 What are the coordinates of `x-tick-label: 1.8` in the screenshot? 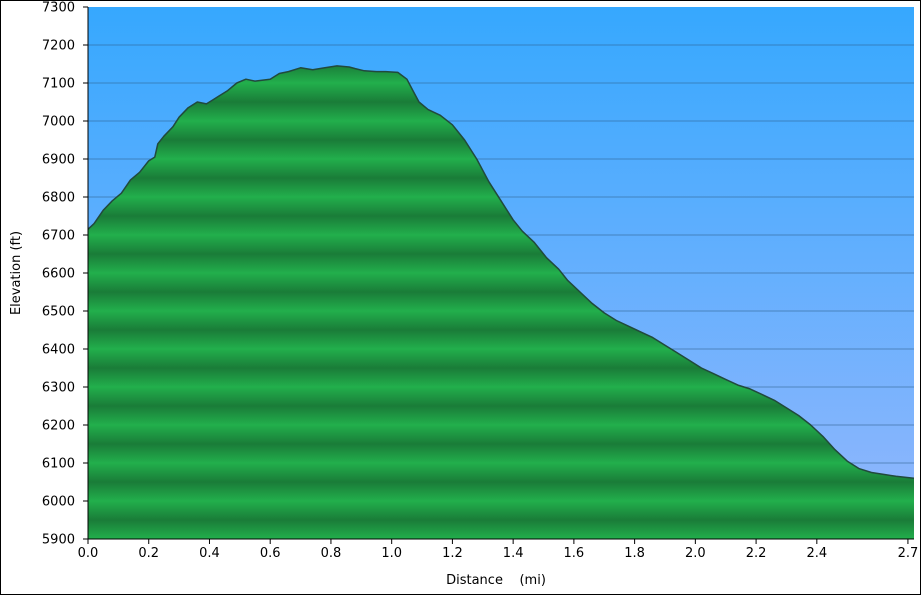 It's located at (634, 553).